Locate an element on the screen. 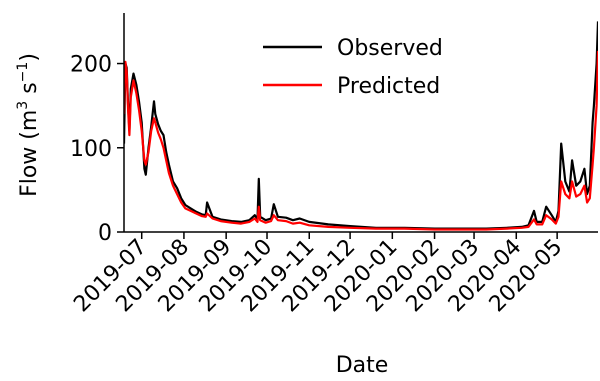  y-axis-label: Flow (m3 s−1) is located at coordinates (28, 125).